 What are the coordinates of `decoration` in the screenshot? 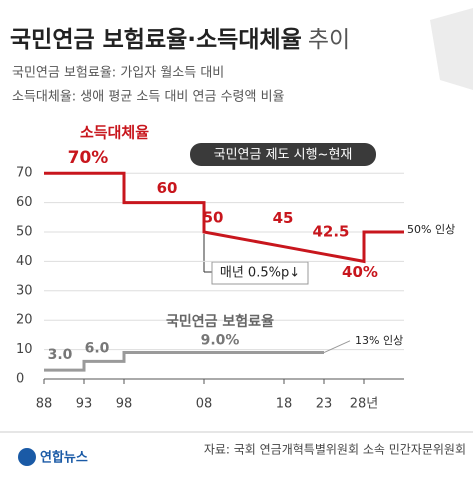 It's located at (451, 49).